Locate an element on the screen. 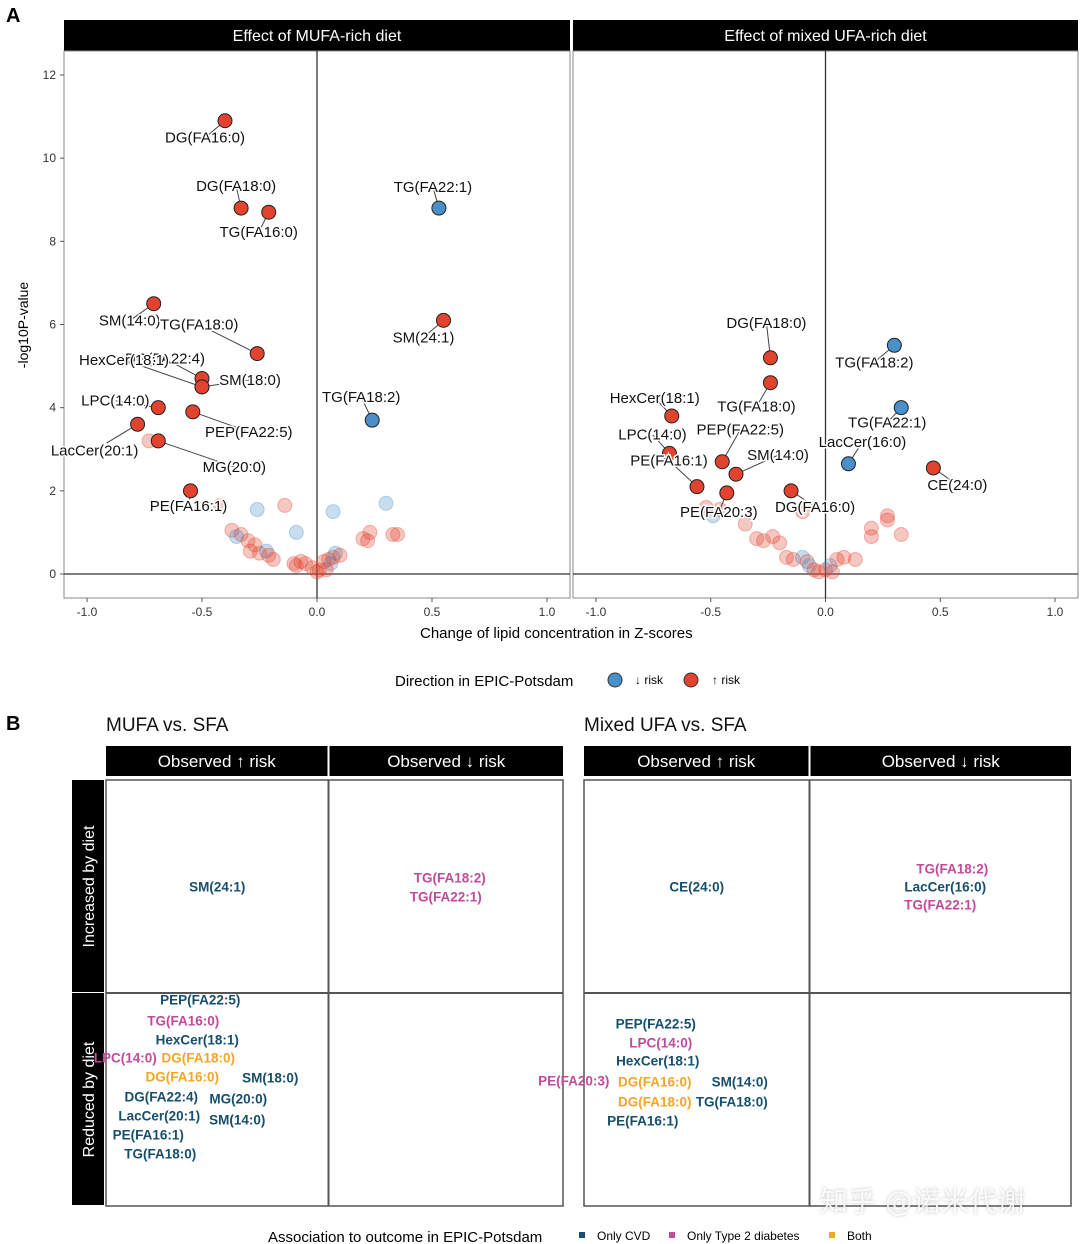 Image resolution: width=1080 pixels, height=1244 pixels. panel-header is located at coordinates (825, 35).